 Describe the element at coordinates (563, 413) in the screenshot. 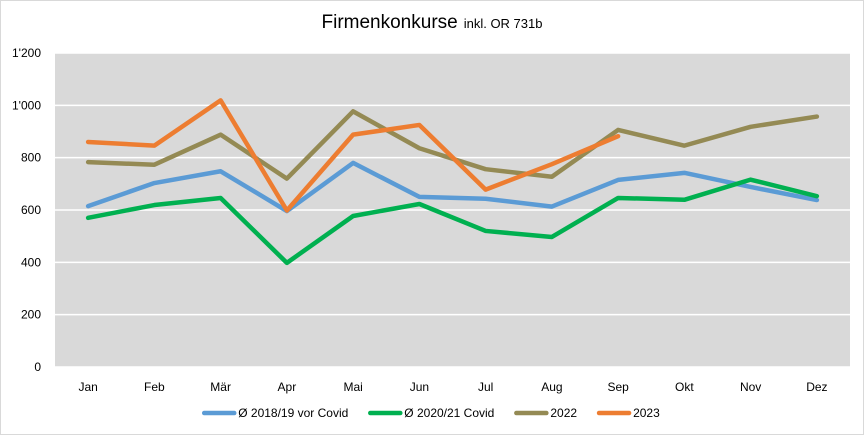

I see `legend-label: 2022` at that location.